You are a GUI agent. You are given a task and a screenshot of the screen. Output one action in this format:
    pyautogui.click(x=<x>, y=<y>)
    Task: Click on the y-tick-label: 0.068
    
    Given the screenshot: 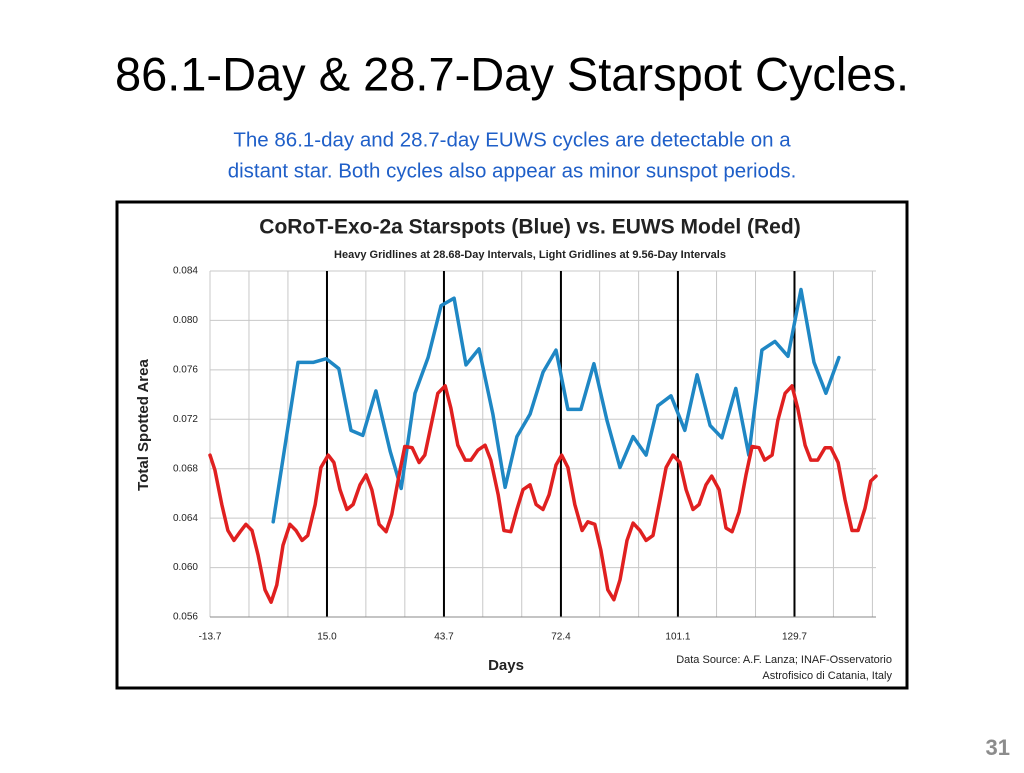 What is the action you would take?
    pyautogui.click(x=185, y=468)
    